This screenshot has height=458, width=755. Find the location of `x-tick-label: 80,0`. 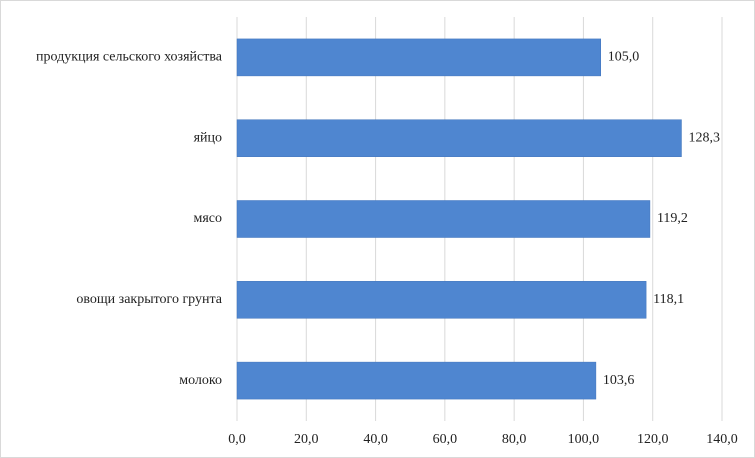

x-tick-label: 80,0 is located at coordinates (514, 439).